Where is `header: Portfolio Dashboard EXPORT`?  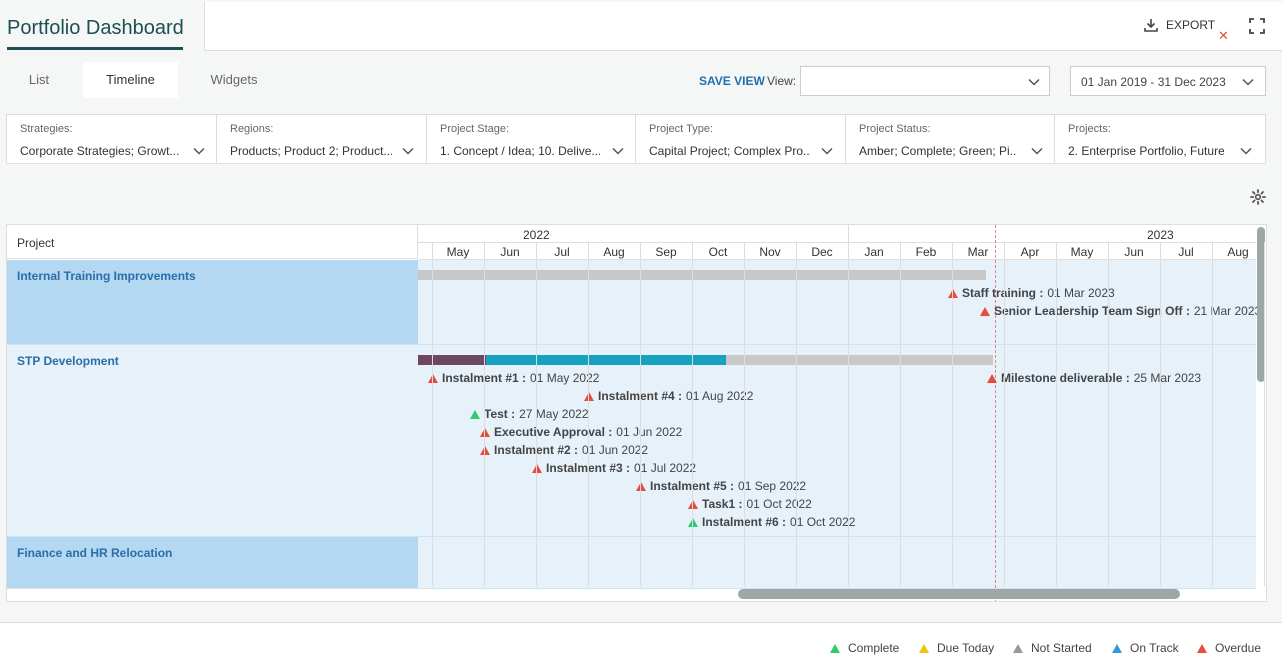 header: Portfolio Dashboard EXPORT is located at coordinates (641, 25).